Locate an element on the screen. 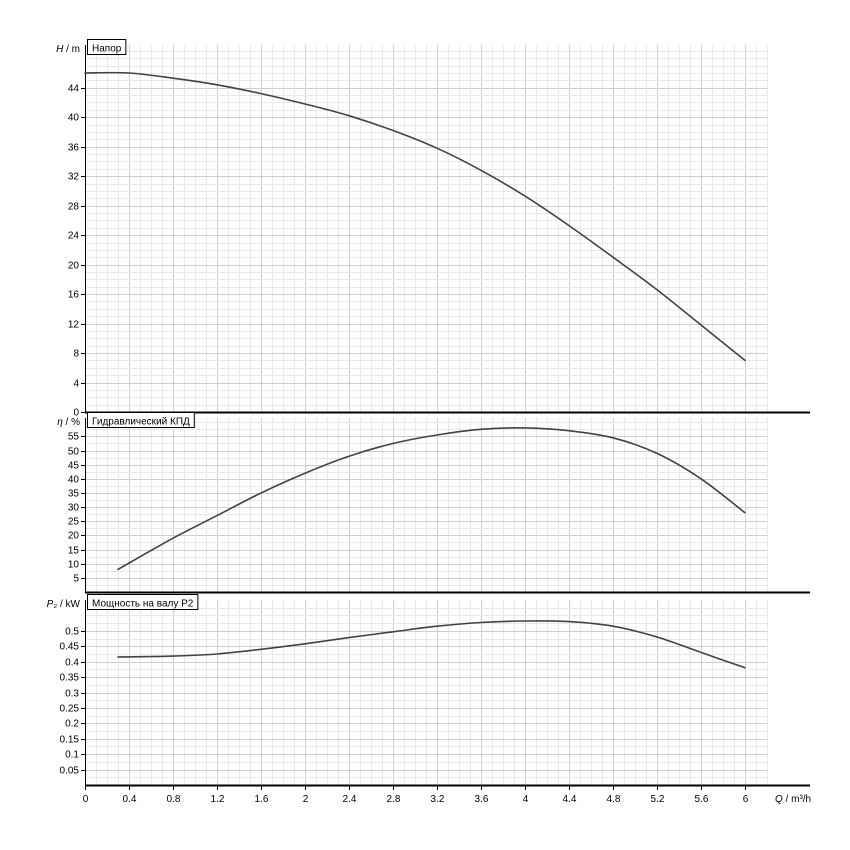 This screenshot has height=850, width=850. y-tick-label: 15 is located at coordinates (74, 551).